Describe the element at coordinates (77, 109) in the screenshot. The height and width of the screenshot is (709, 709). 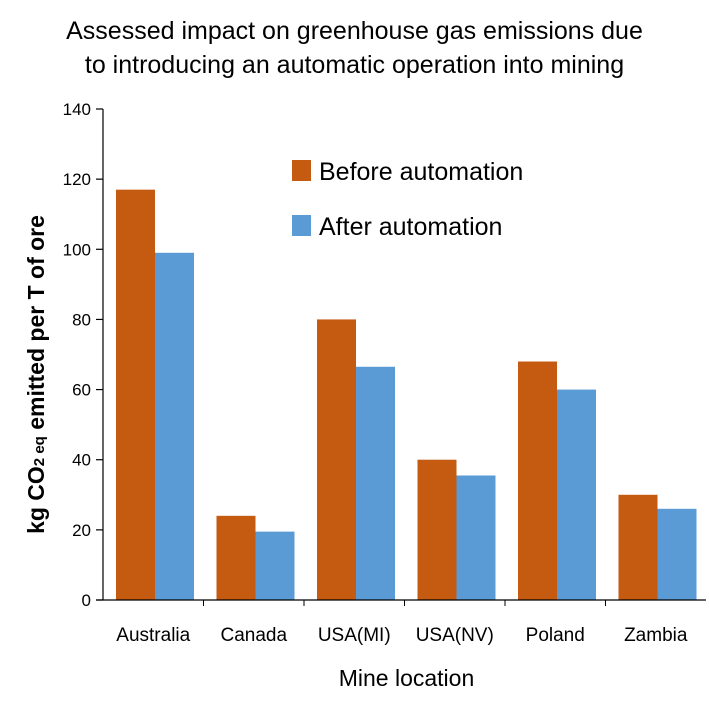
I see `y-tick-label: 140` at that location.